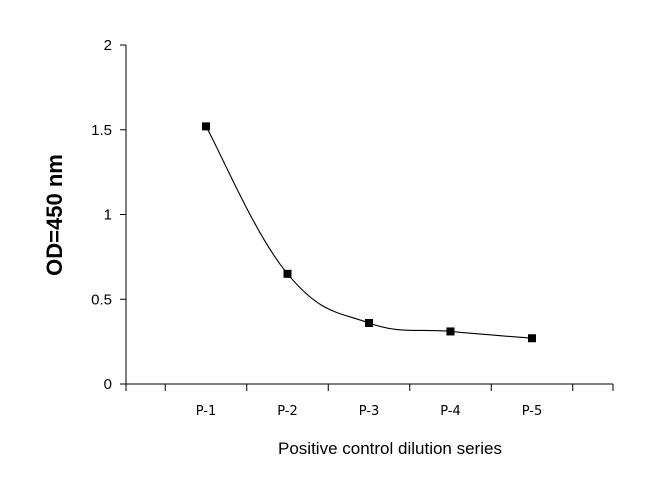  I want to click on x-axis-title: Positive control dilution series, so click(390, 448).